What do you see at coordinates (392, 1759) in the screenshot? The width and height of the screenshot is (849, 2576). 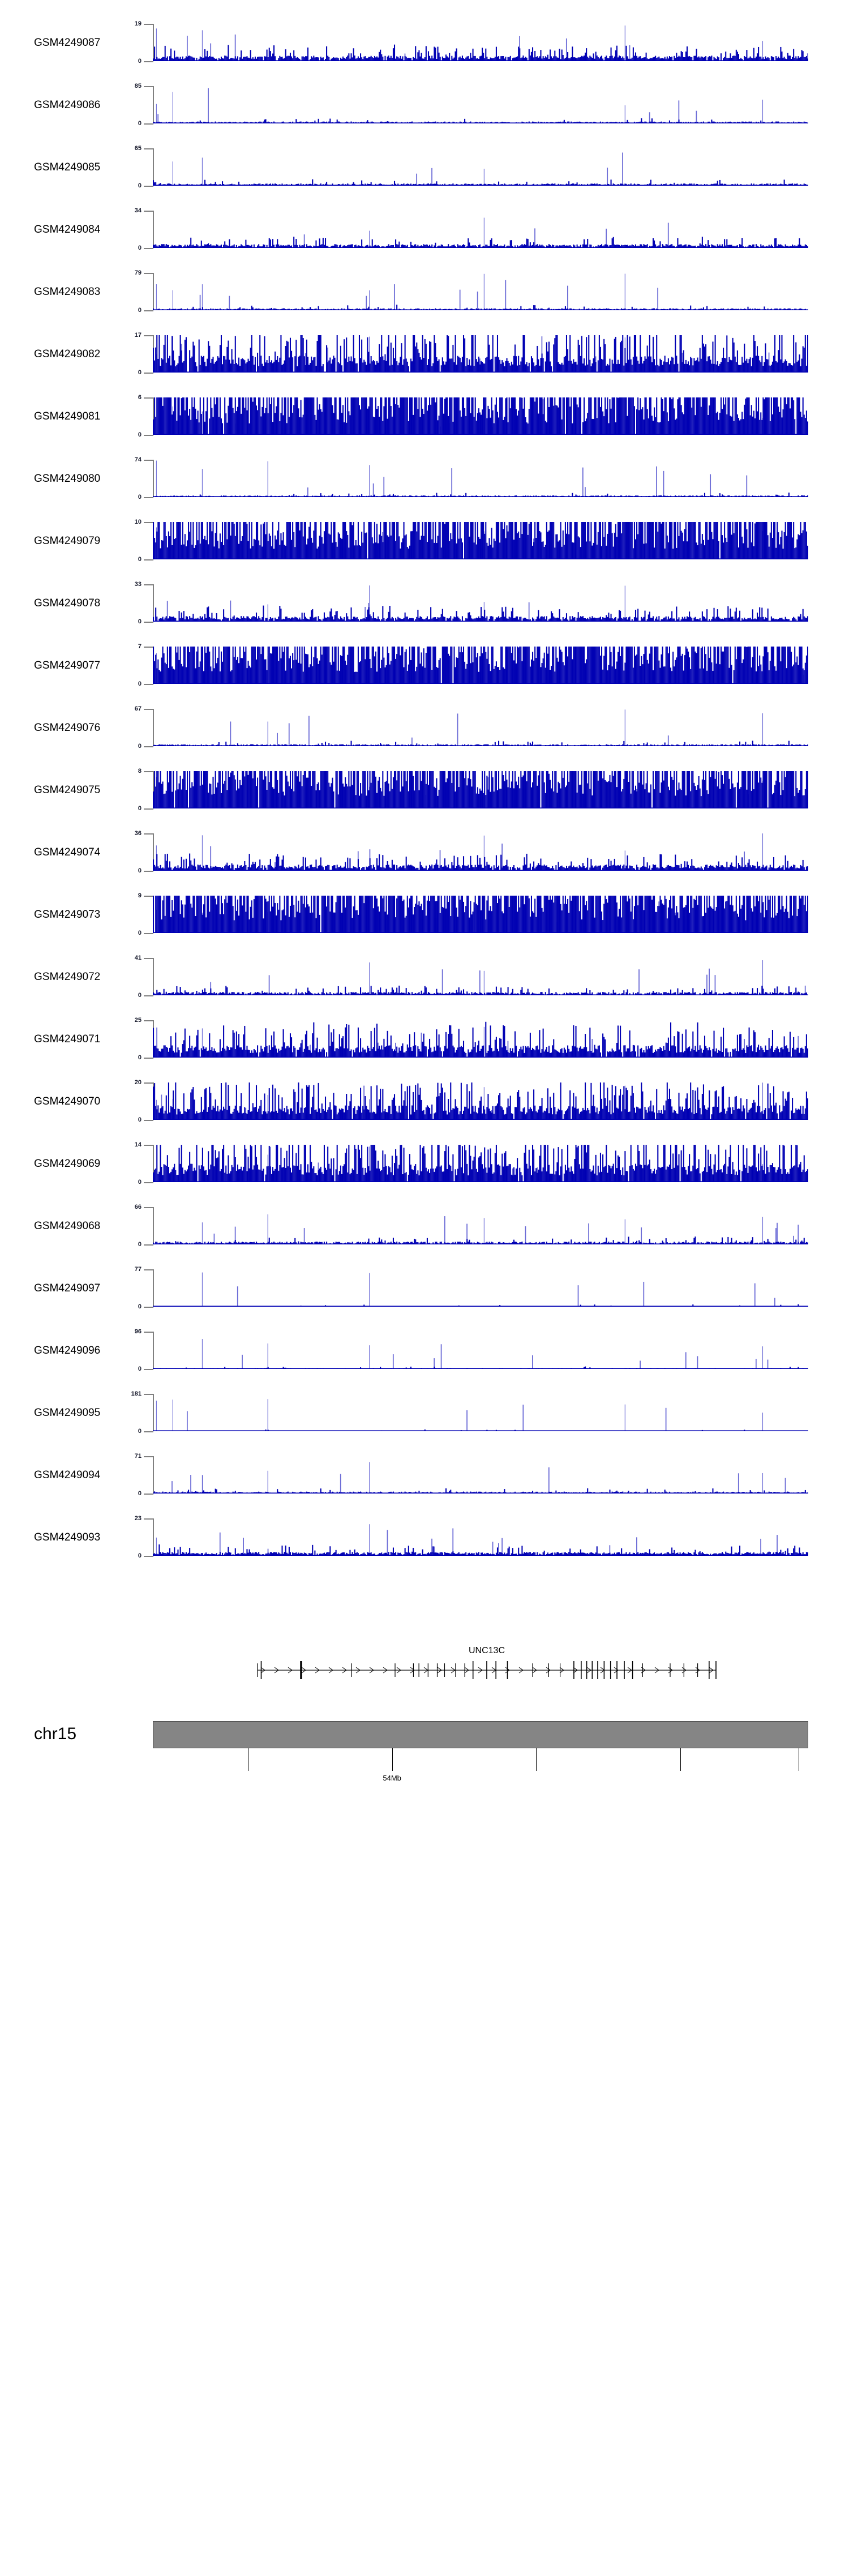 I see `ideogram-tick` at bounding box center [392, 1759].